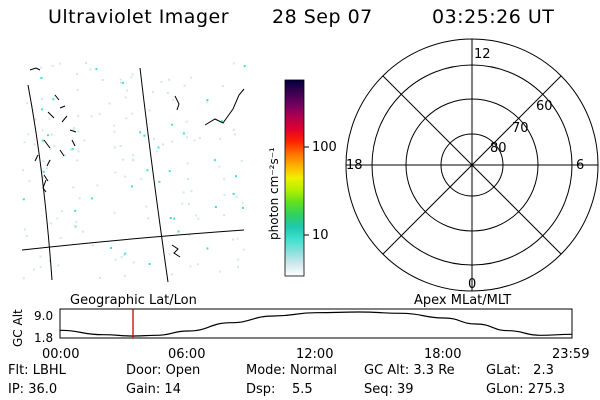 The width and height of the screenshot is (600, 400). Describe the element at coordinates (133, 240) in the screenshot. I see `latitude-line` at that location.